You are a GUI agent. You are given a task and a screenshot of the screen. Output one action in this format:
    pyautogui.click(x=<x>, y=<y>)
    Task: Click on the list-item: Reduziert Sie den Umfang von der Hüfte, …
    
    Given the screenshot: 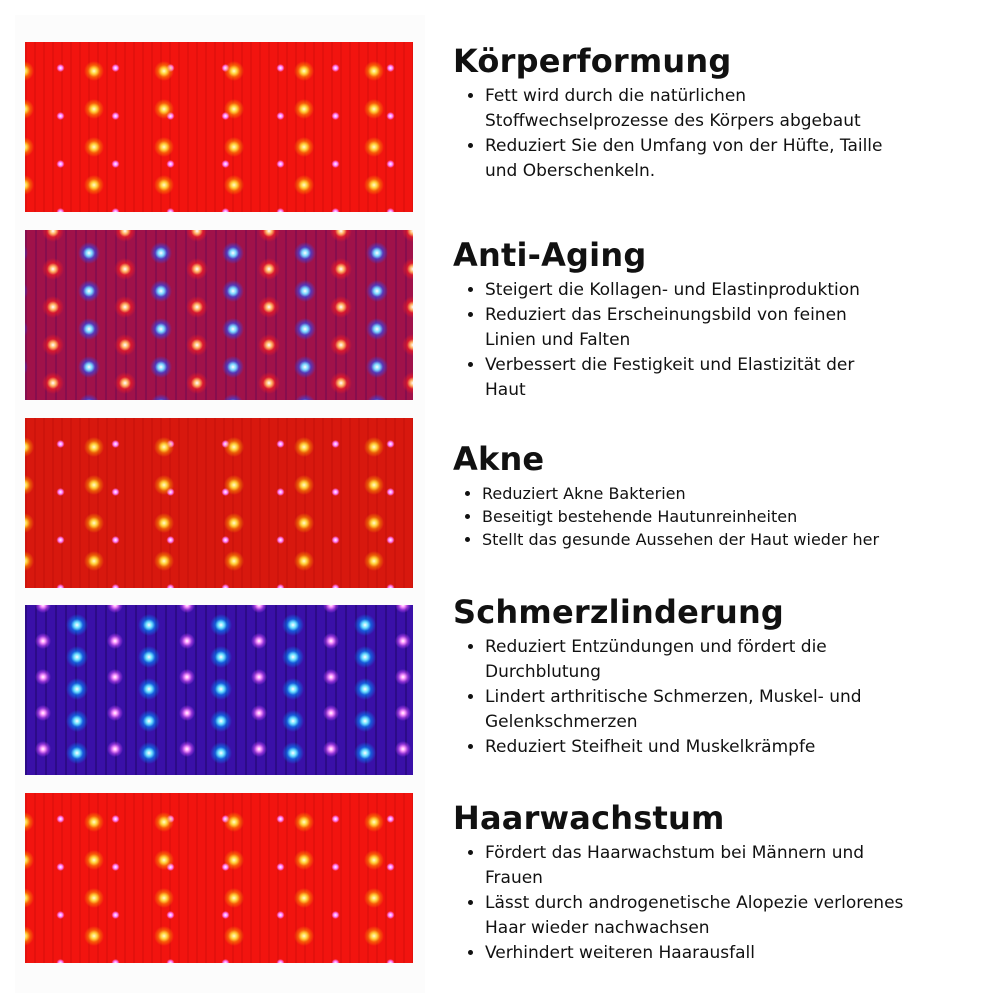 What is the action you would take?
    pyautogui.click(x=685, y=159)
    